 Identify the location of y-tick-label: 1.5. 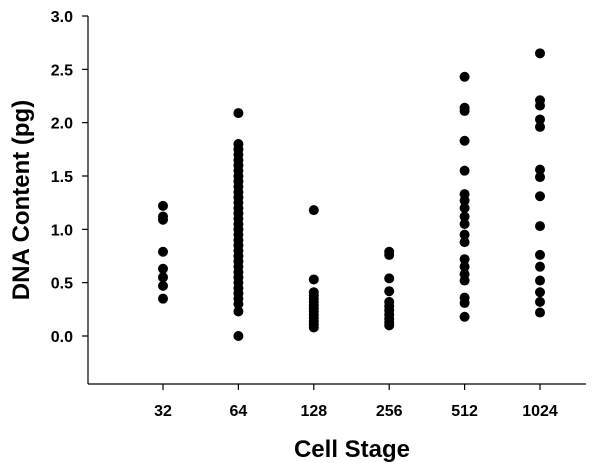
(62, 177).